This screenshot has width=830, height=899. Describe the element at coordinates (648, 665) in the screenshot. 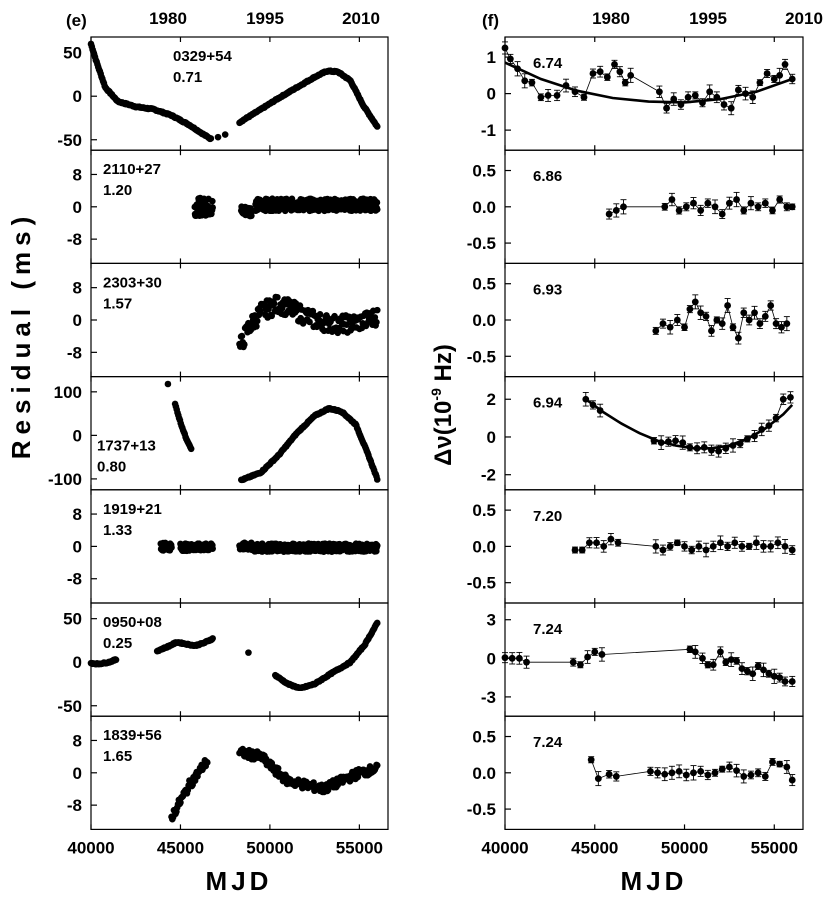

I see `connecting-line` at that location.